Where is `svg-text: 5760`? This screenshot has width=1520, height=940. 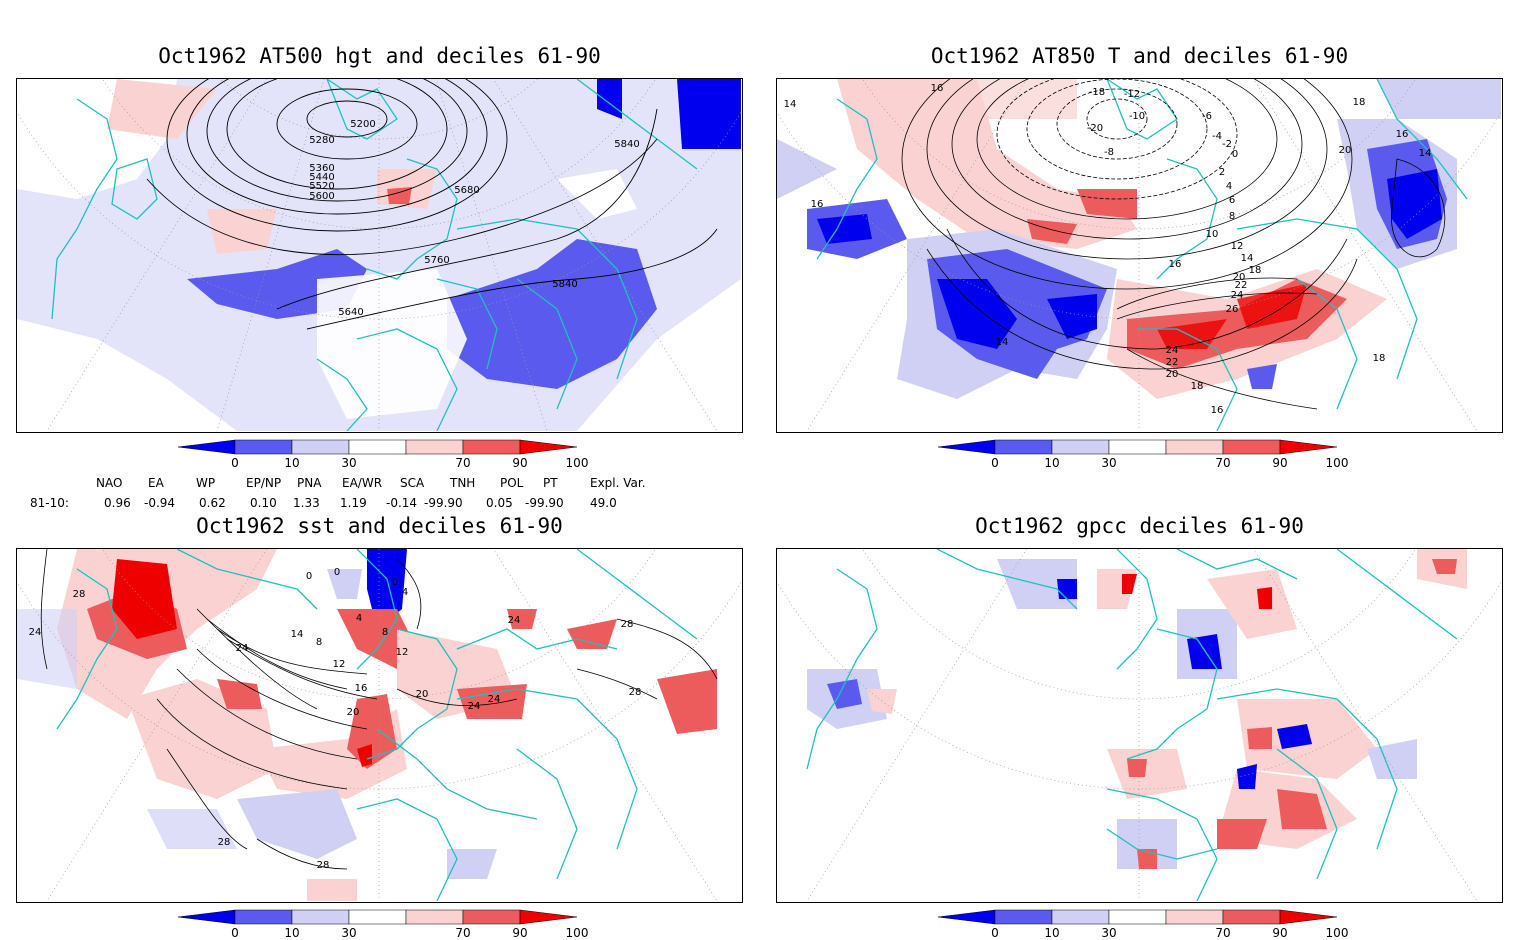
svg-text: 5760 is located at coordinates (436, 260).